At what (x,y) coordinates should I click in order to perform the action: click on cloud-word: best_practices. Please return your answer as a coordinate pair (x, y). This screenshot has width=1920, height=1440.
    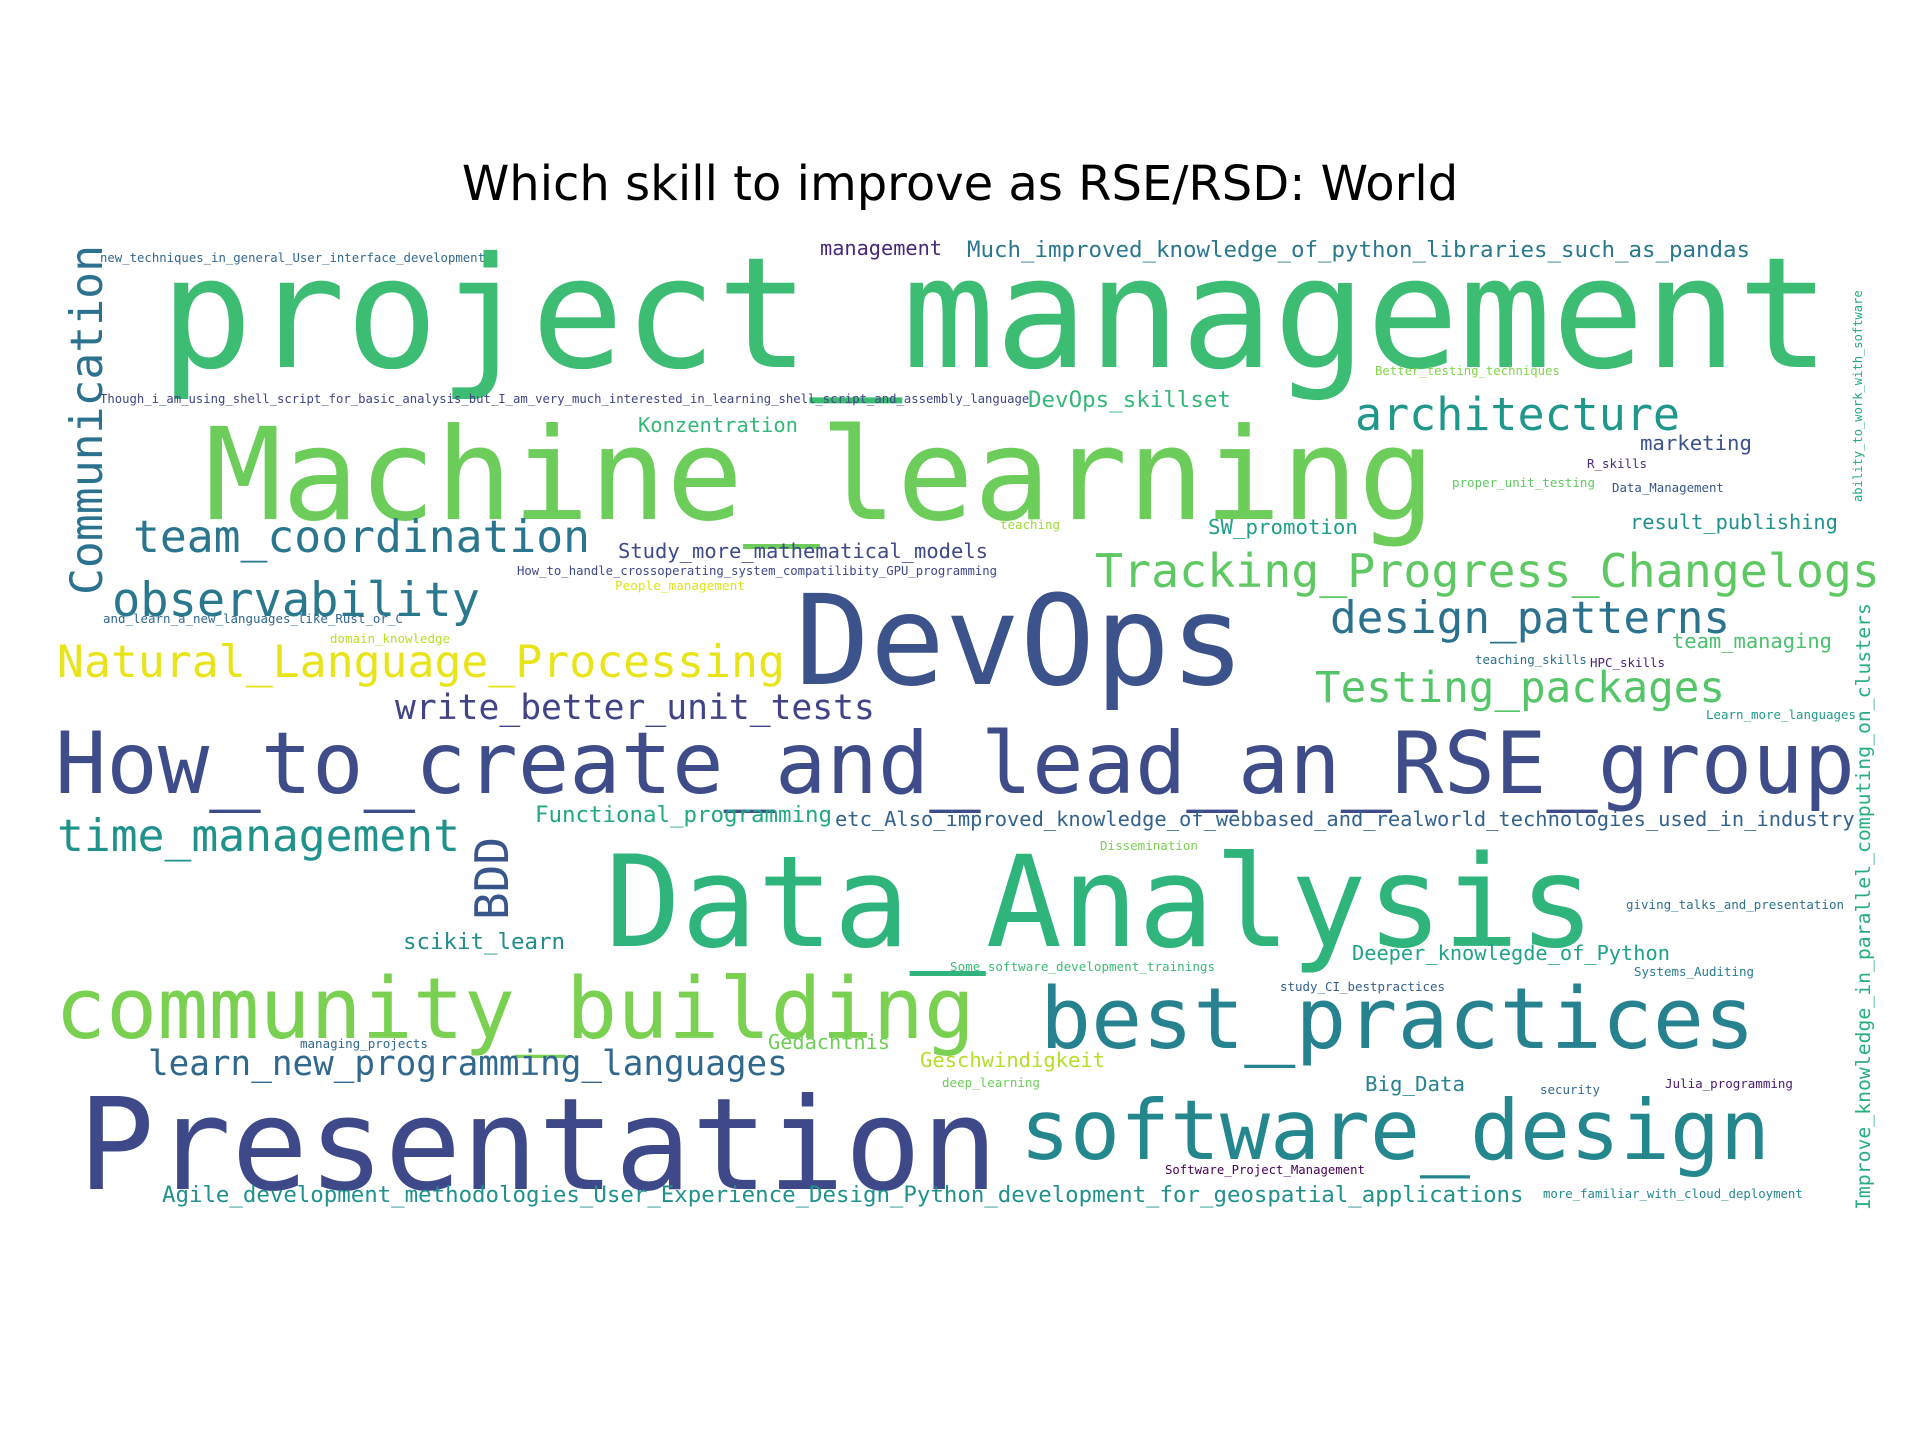
    Looking at the image, I should click on (1397, 1019).